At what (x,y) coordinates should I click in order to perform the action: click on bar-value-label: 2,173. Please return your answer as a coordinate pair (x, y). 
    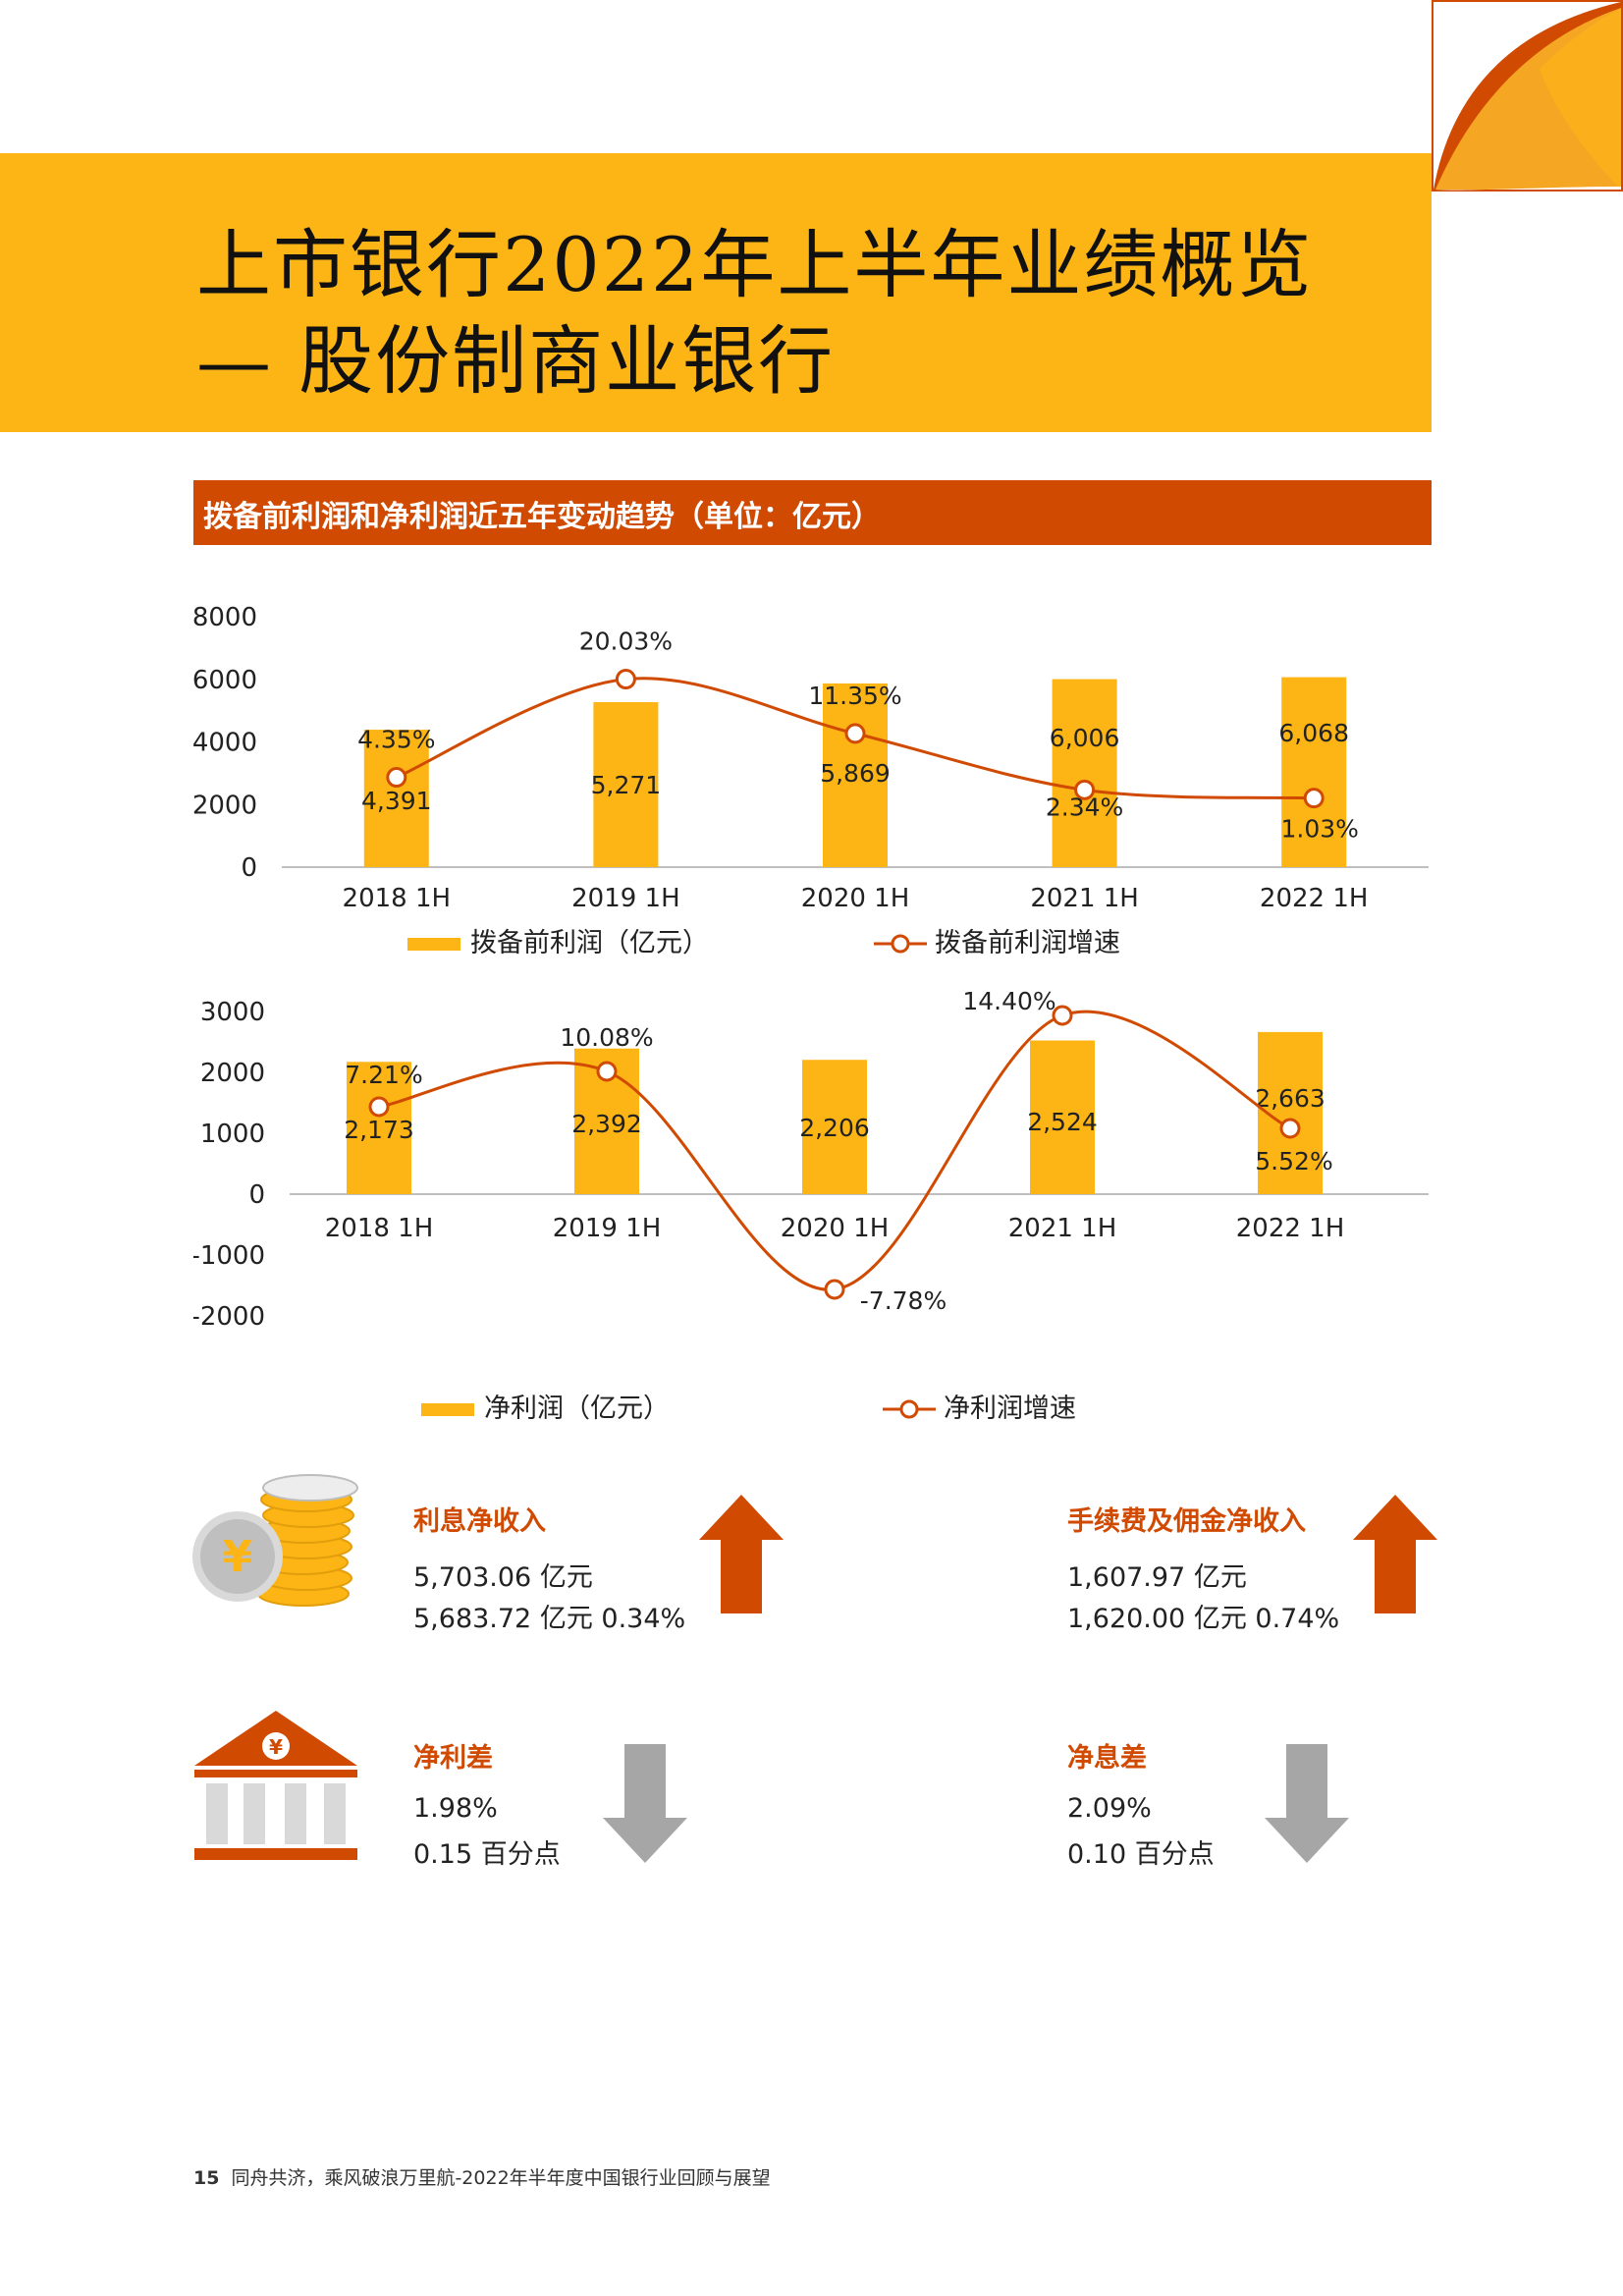
    Looking at the image, I should click on (379, 1130).